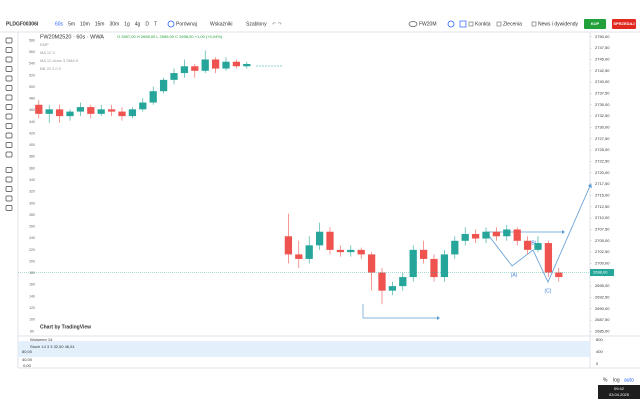 This screenshot has width=640, height=405. I want to click on interval: T, so click(155, 24).